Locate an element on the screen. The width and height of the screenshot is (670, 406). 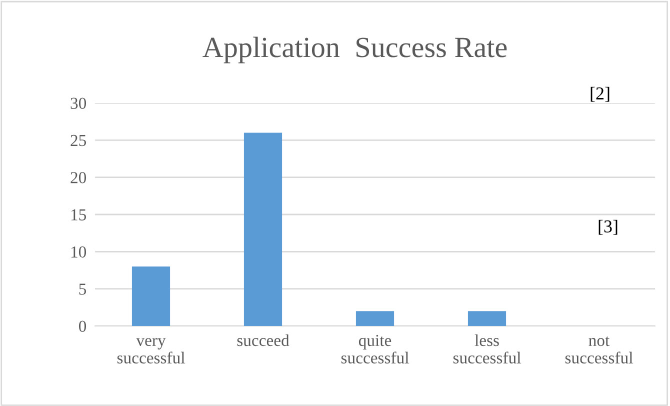
y-tick-label: 10 is located at coordinates (78, 252).